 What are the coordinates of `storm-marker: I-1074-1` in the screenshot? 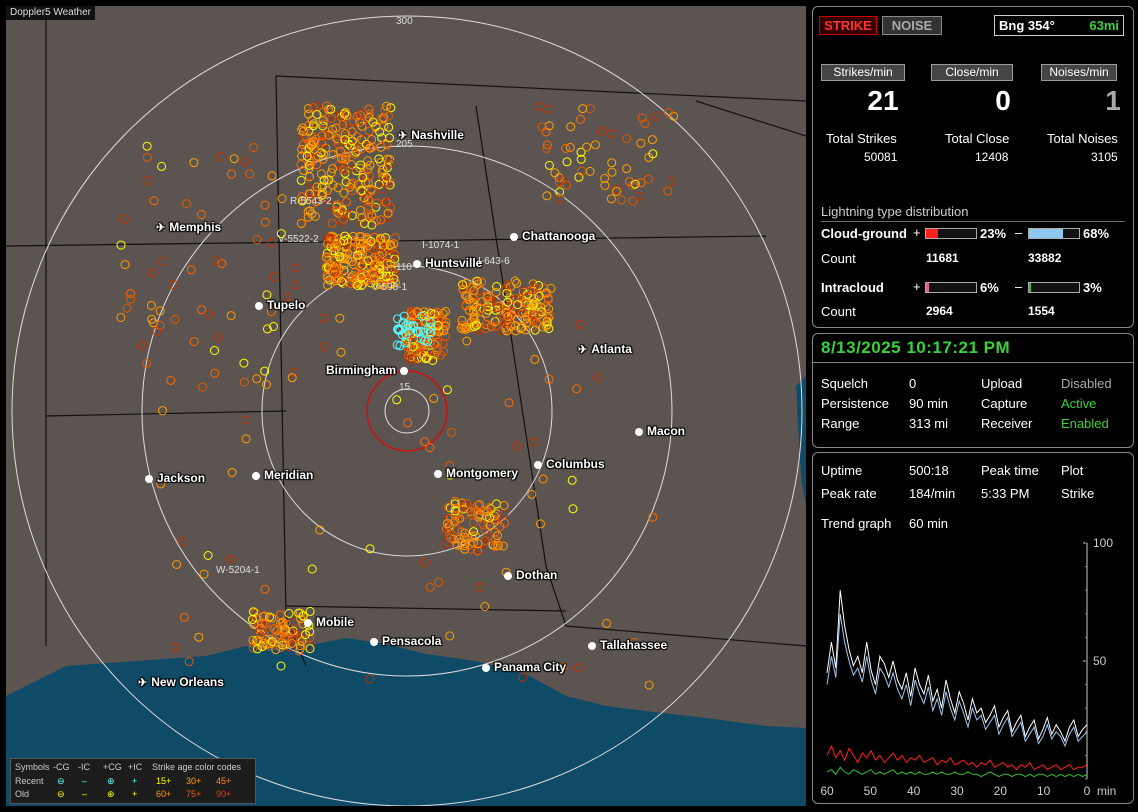 It's located at (441, 245).